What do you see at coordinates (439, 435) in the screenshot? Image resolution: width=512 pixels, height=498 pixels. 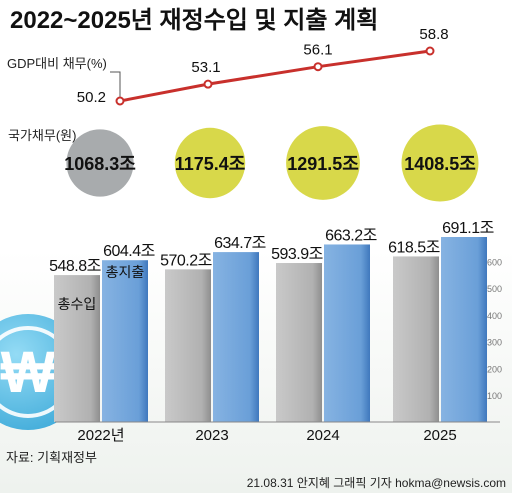 I see `x-tick-label: 2025` at bounding box center [439, 435].